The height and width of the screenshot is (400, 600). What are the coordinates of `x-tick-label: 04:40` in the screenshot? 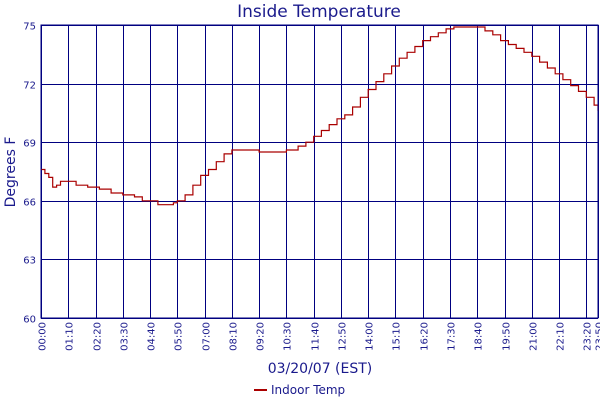 It's located at (152, 336).